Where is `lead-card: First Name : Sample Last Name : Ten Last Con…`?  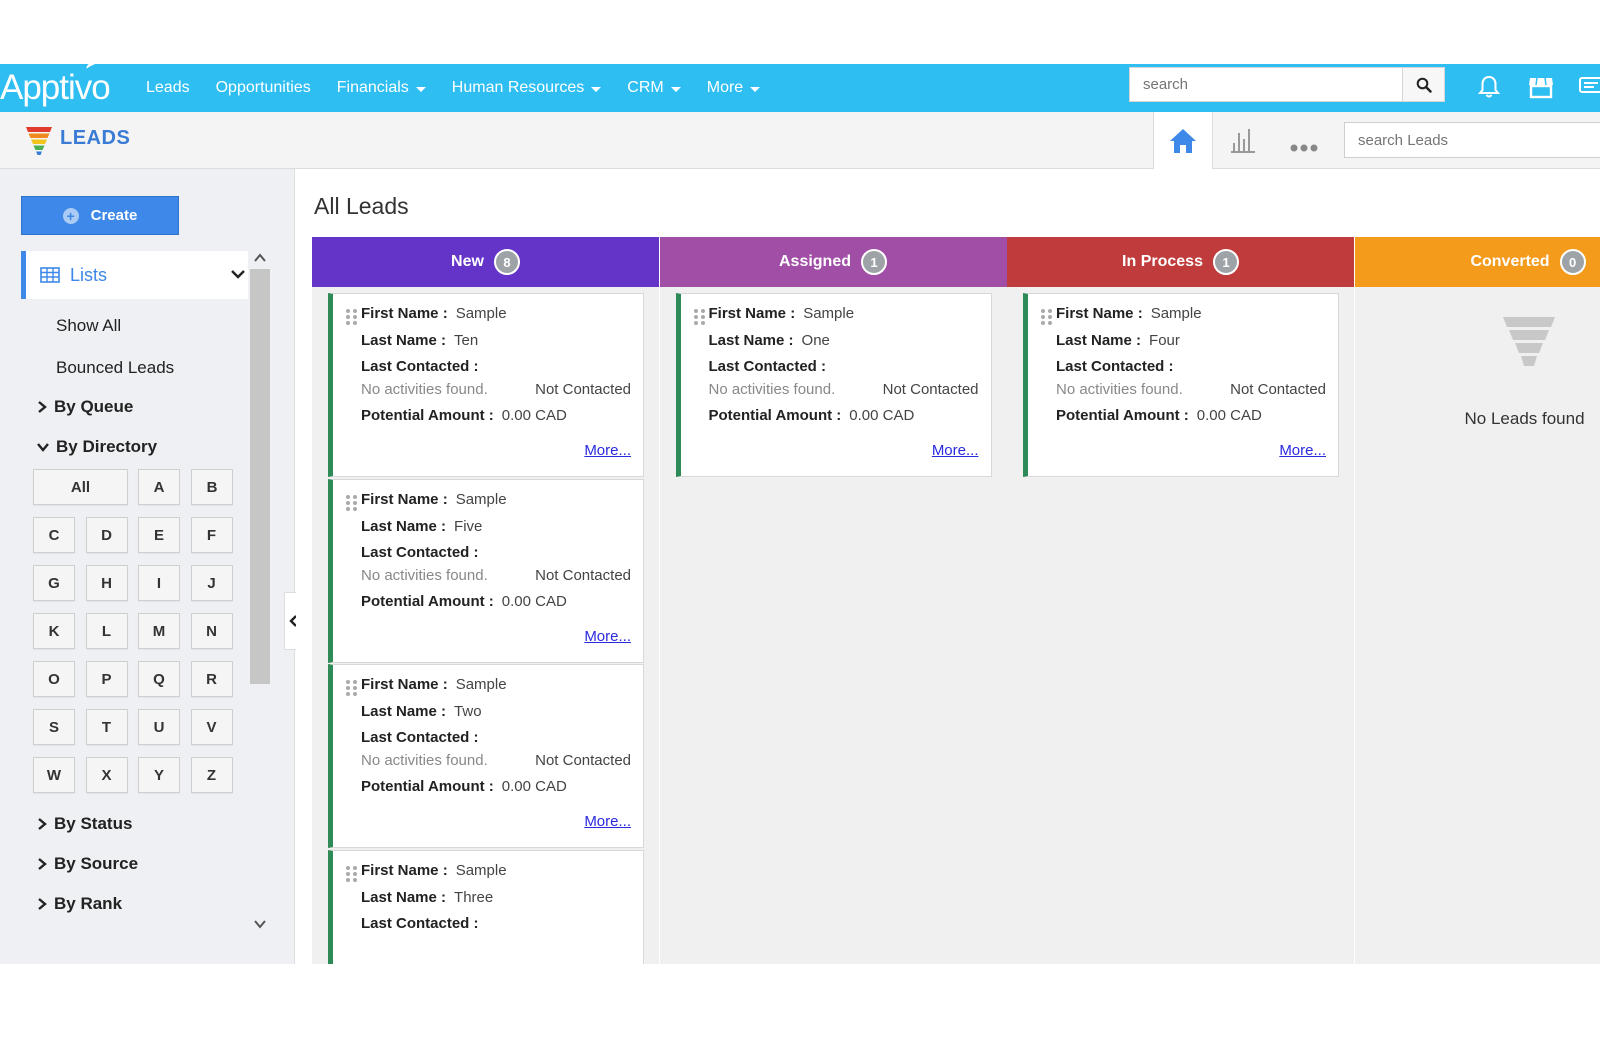
lead-card: First Name : Sample Last Name : Ten Last Con… is located at coordinates (486, 385).